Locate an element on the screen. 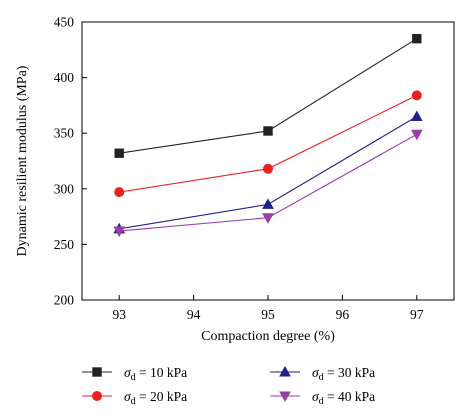 This screenshot has width=474, height=418. y-tick-label: 350 is located at coordinates (64, 133).